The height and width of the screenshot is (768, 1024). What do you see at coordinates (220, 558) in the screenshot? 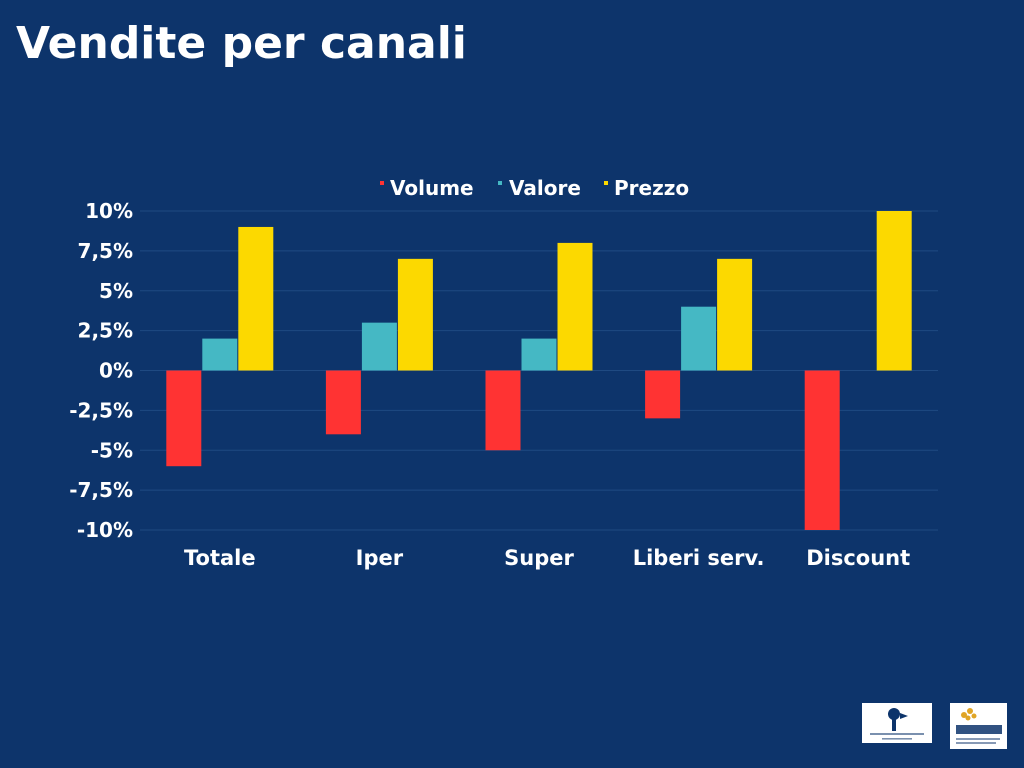
I see `category-label: Totale` at bounding box center [220, 558].